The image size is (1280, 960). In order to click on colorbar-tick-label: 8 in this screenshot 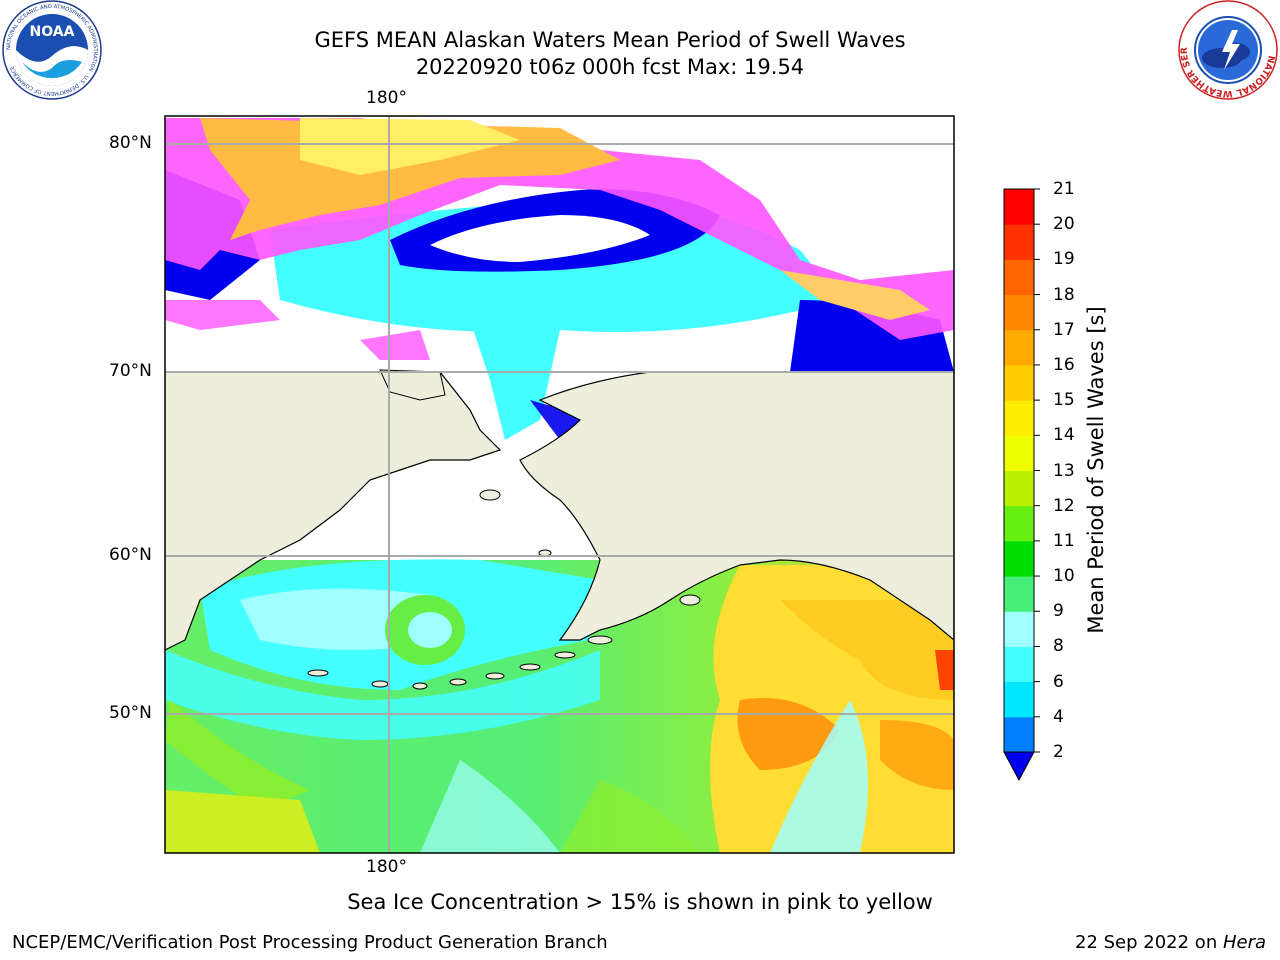, I will do `click(1058, 646)`.